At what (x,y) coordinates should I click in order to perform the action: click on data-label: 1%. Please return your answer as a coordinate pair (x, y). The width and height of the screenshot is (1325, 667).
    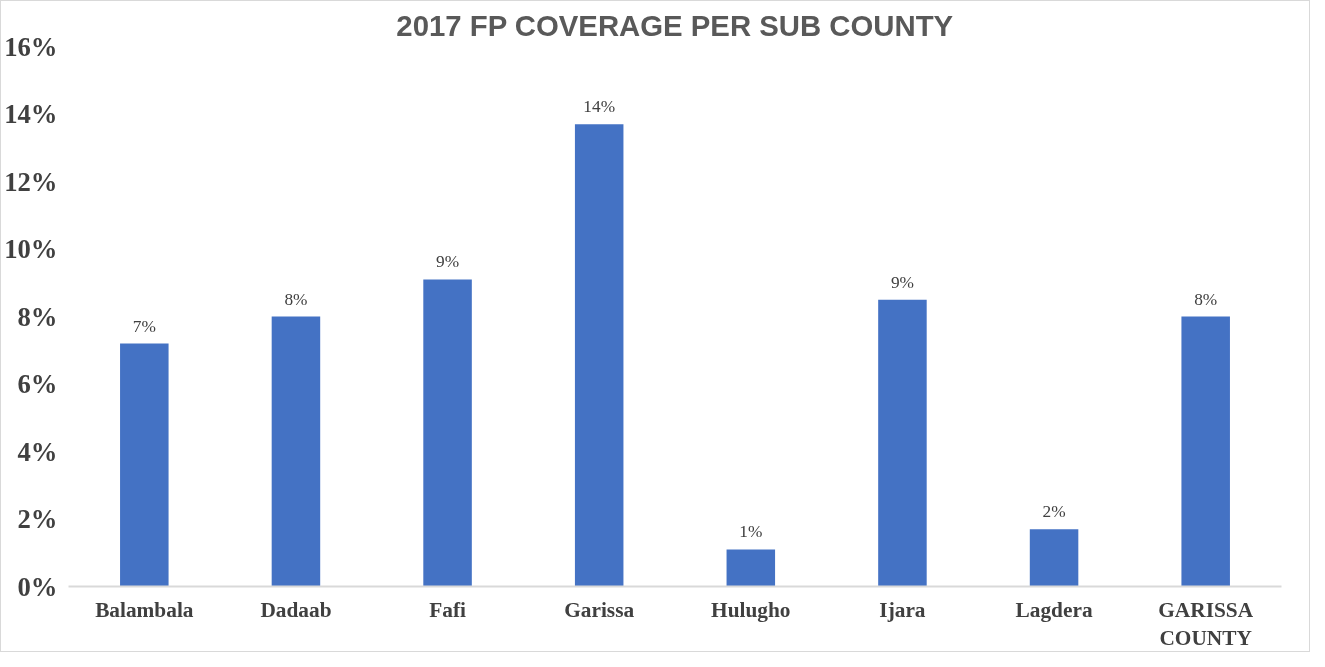
    Looking at the image, I should click on (751, 532).